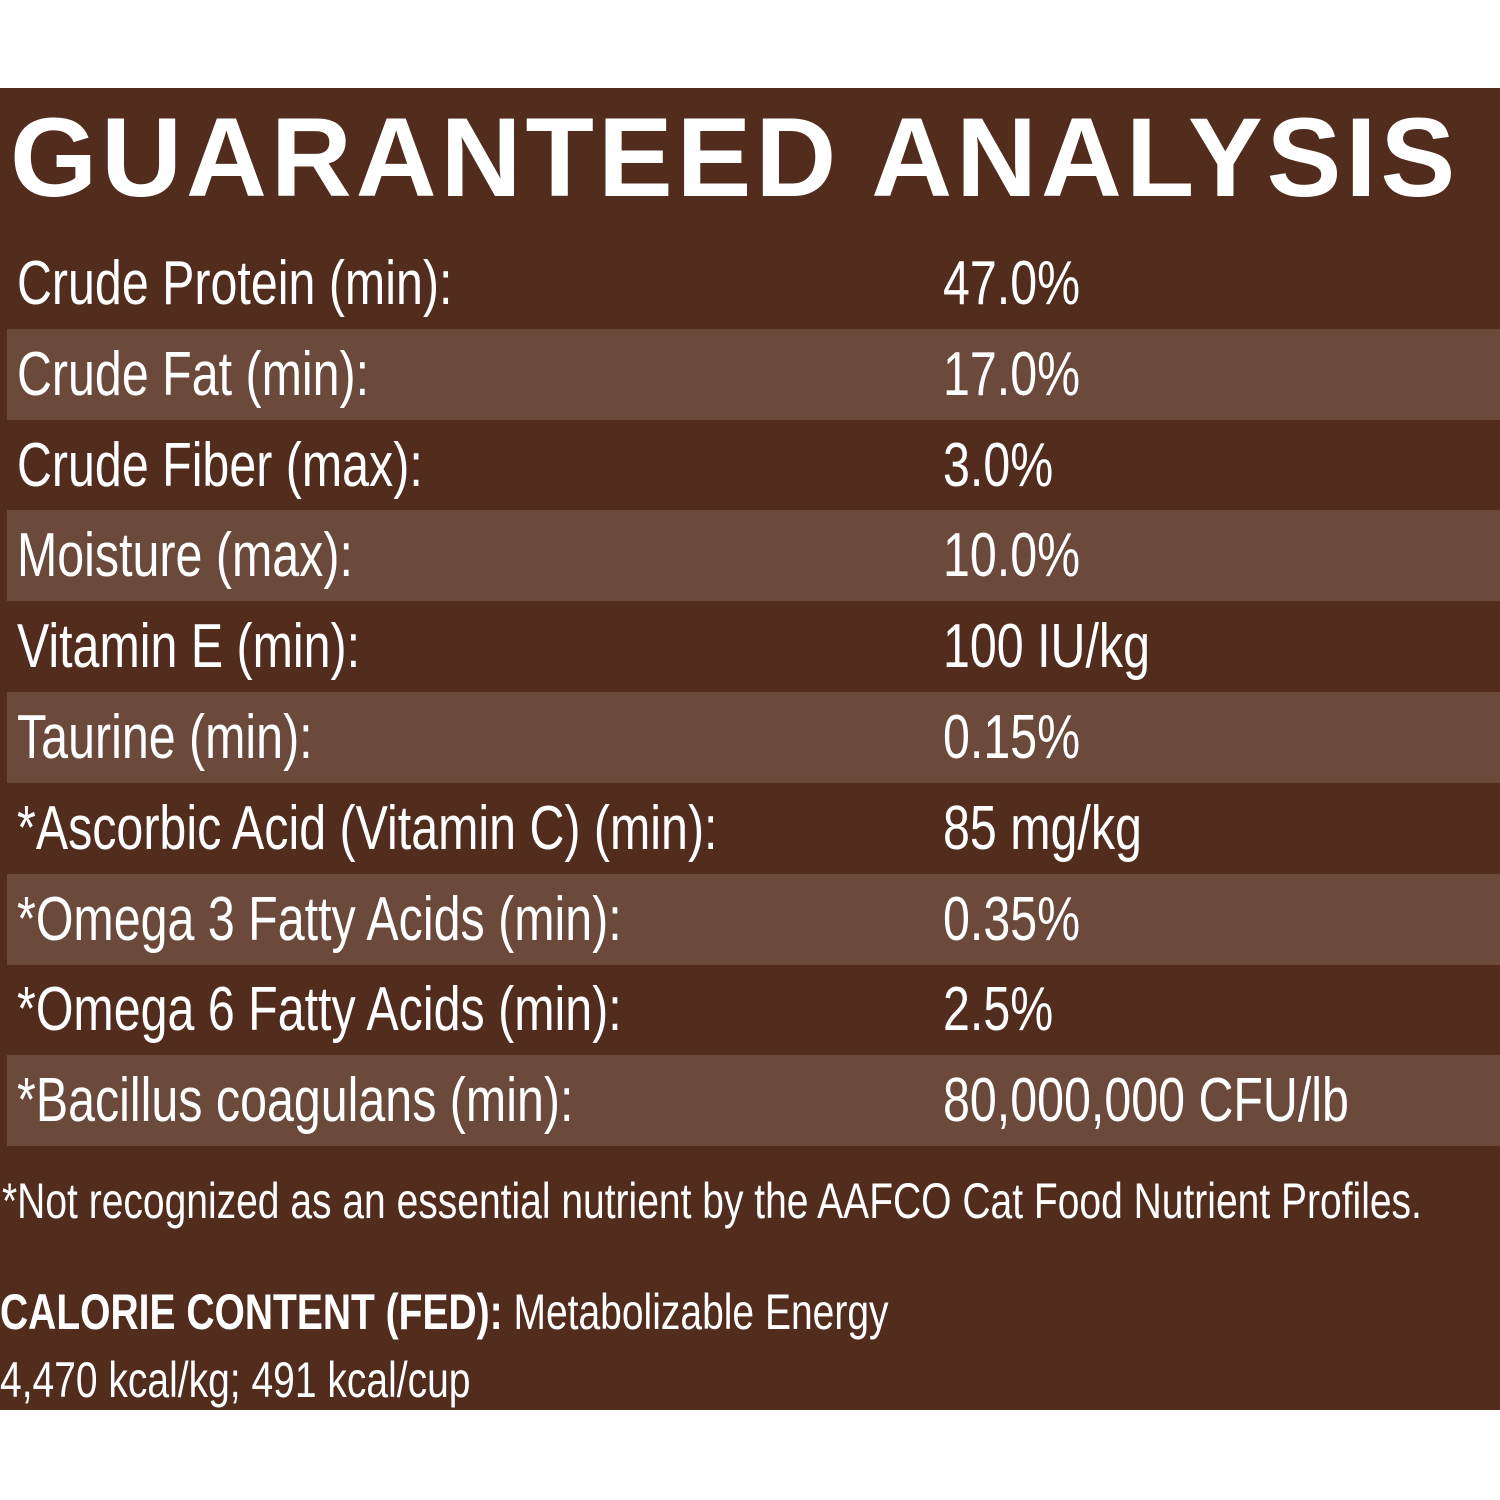  What do you see at coordinates (235, 1380) in the screenshot?
I see `calorie-values-text: 4,470 kcal/kg; 491 kcal/cup` at bounding box center [235, 1380].